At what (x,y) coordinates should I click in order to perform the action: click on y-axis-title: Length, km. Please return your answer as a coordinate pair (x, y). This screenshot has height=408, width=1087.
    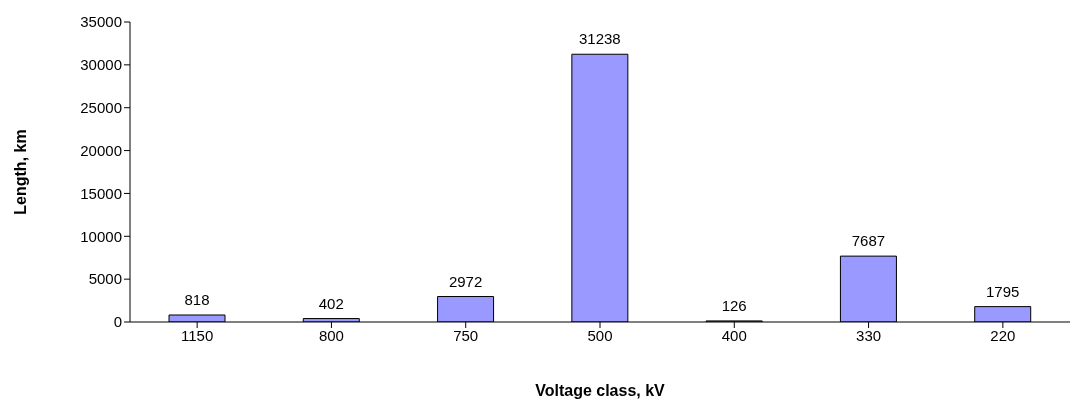
    Looking at the image, I should click on (20, 172).